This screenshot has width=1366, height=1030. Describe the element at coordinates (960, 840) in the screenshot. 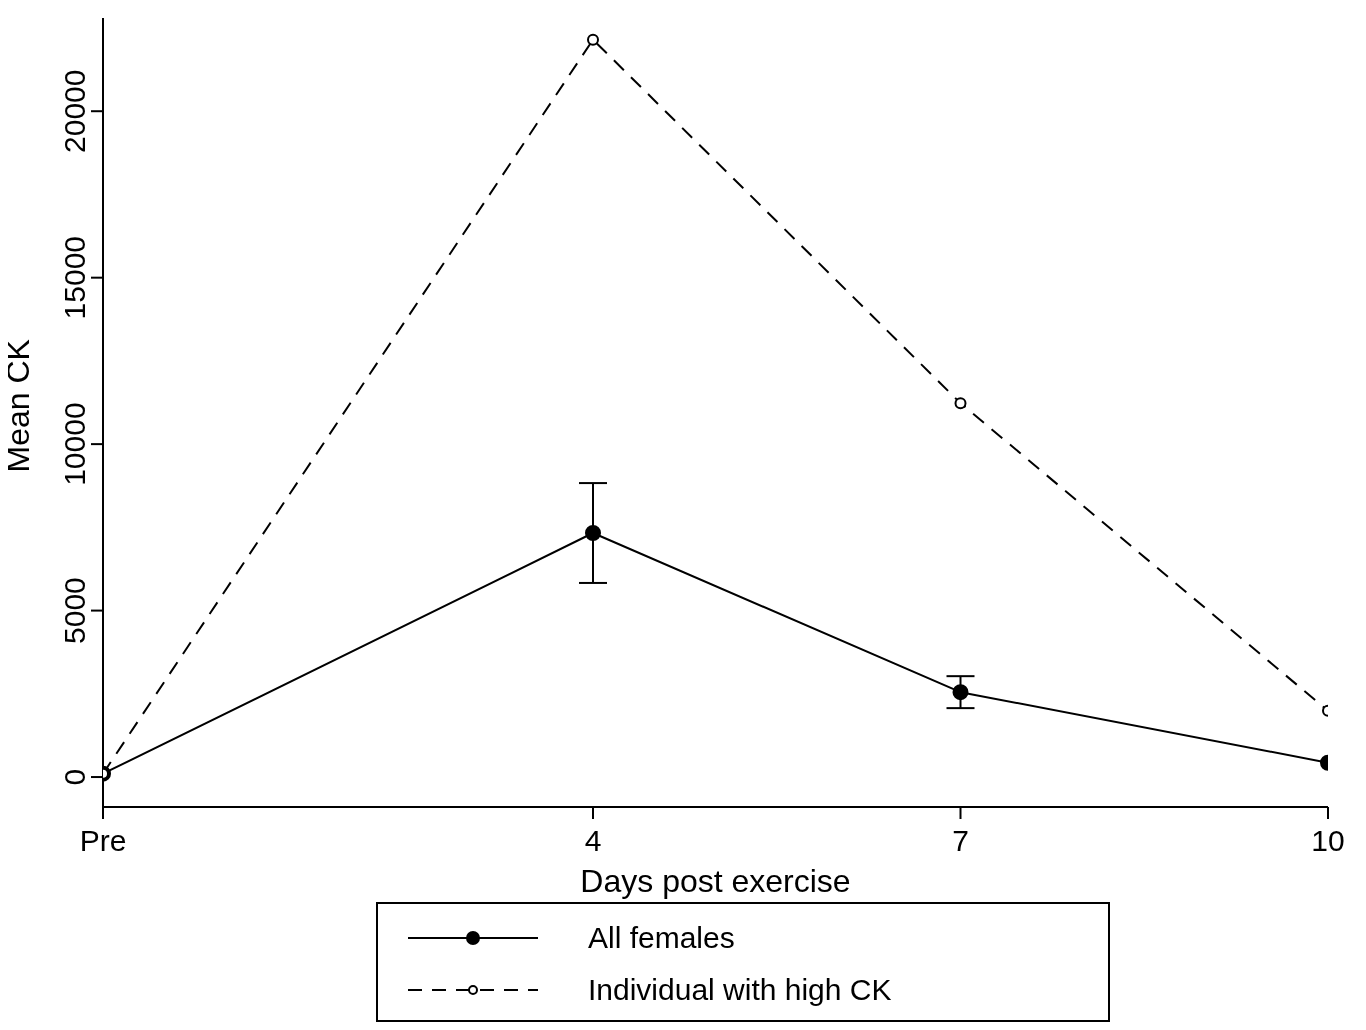

I see `x-tick-label: 7` at that location.